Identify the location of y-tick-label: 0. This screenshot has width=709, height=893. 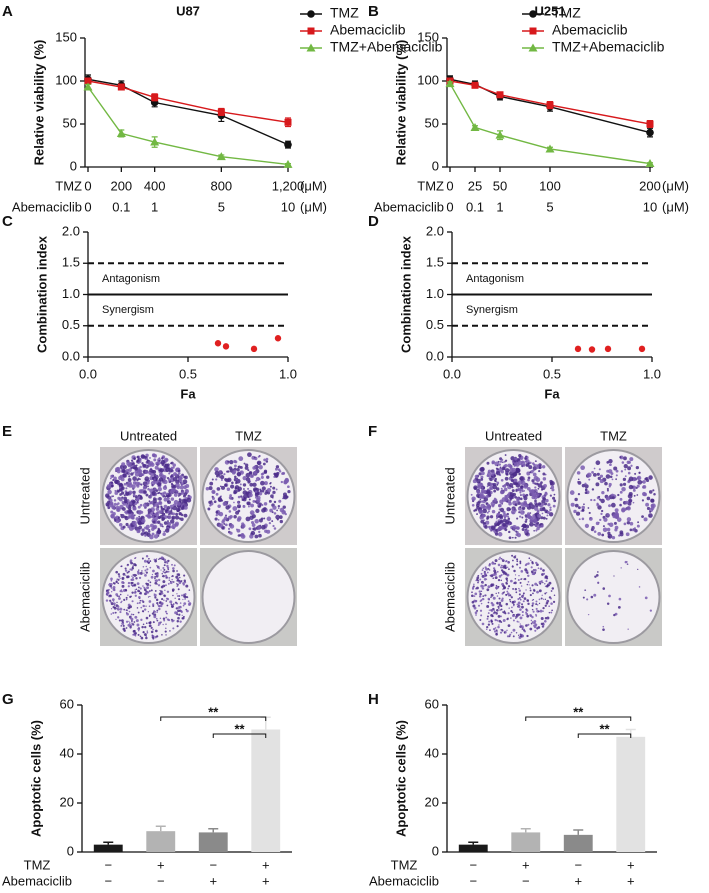
(70, 850).